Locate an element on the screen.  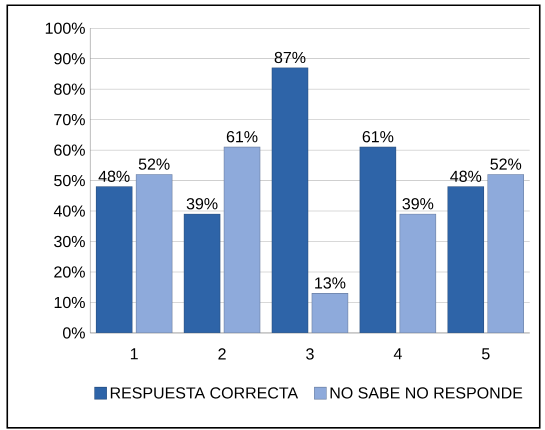
y-tick-label: 40% is located at coordinates (69, 211).